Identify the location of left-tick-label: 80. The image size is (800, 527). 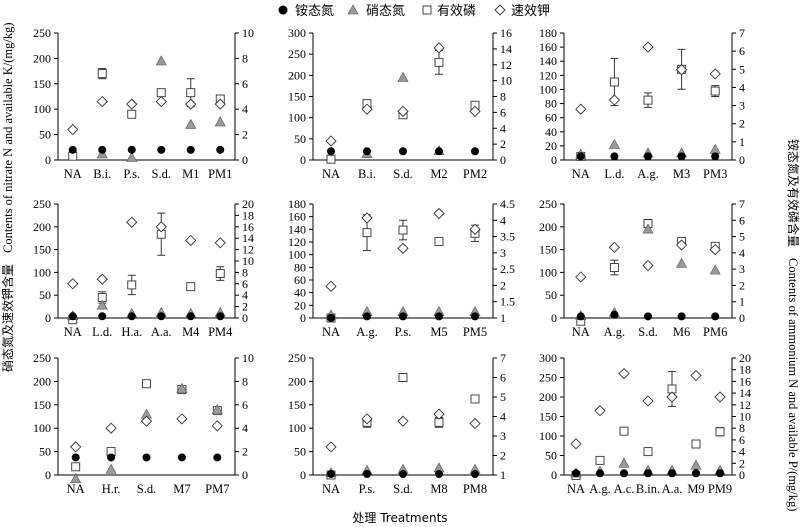
(300, 267).